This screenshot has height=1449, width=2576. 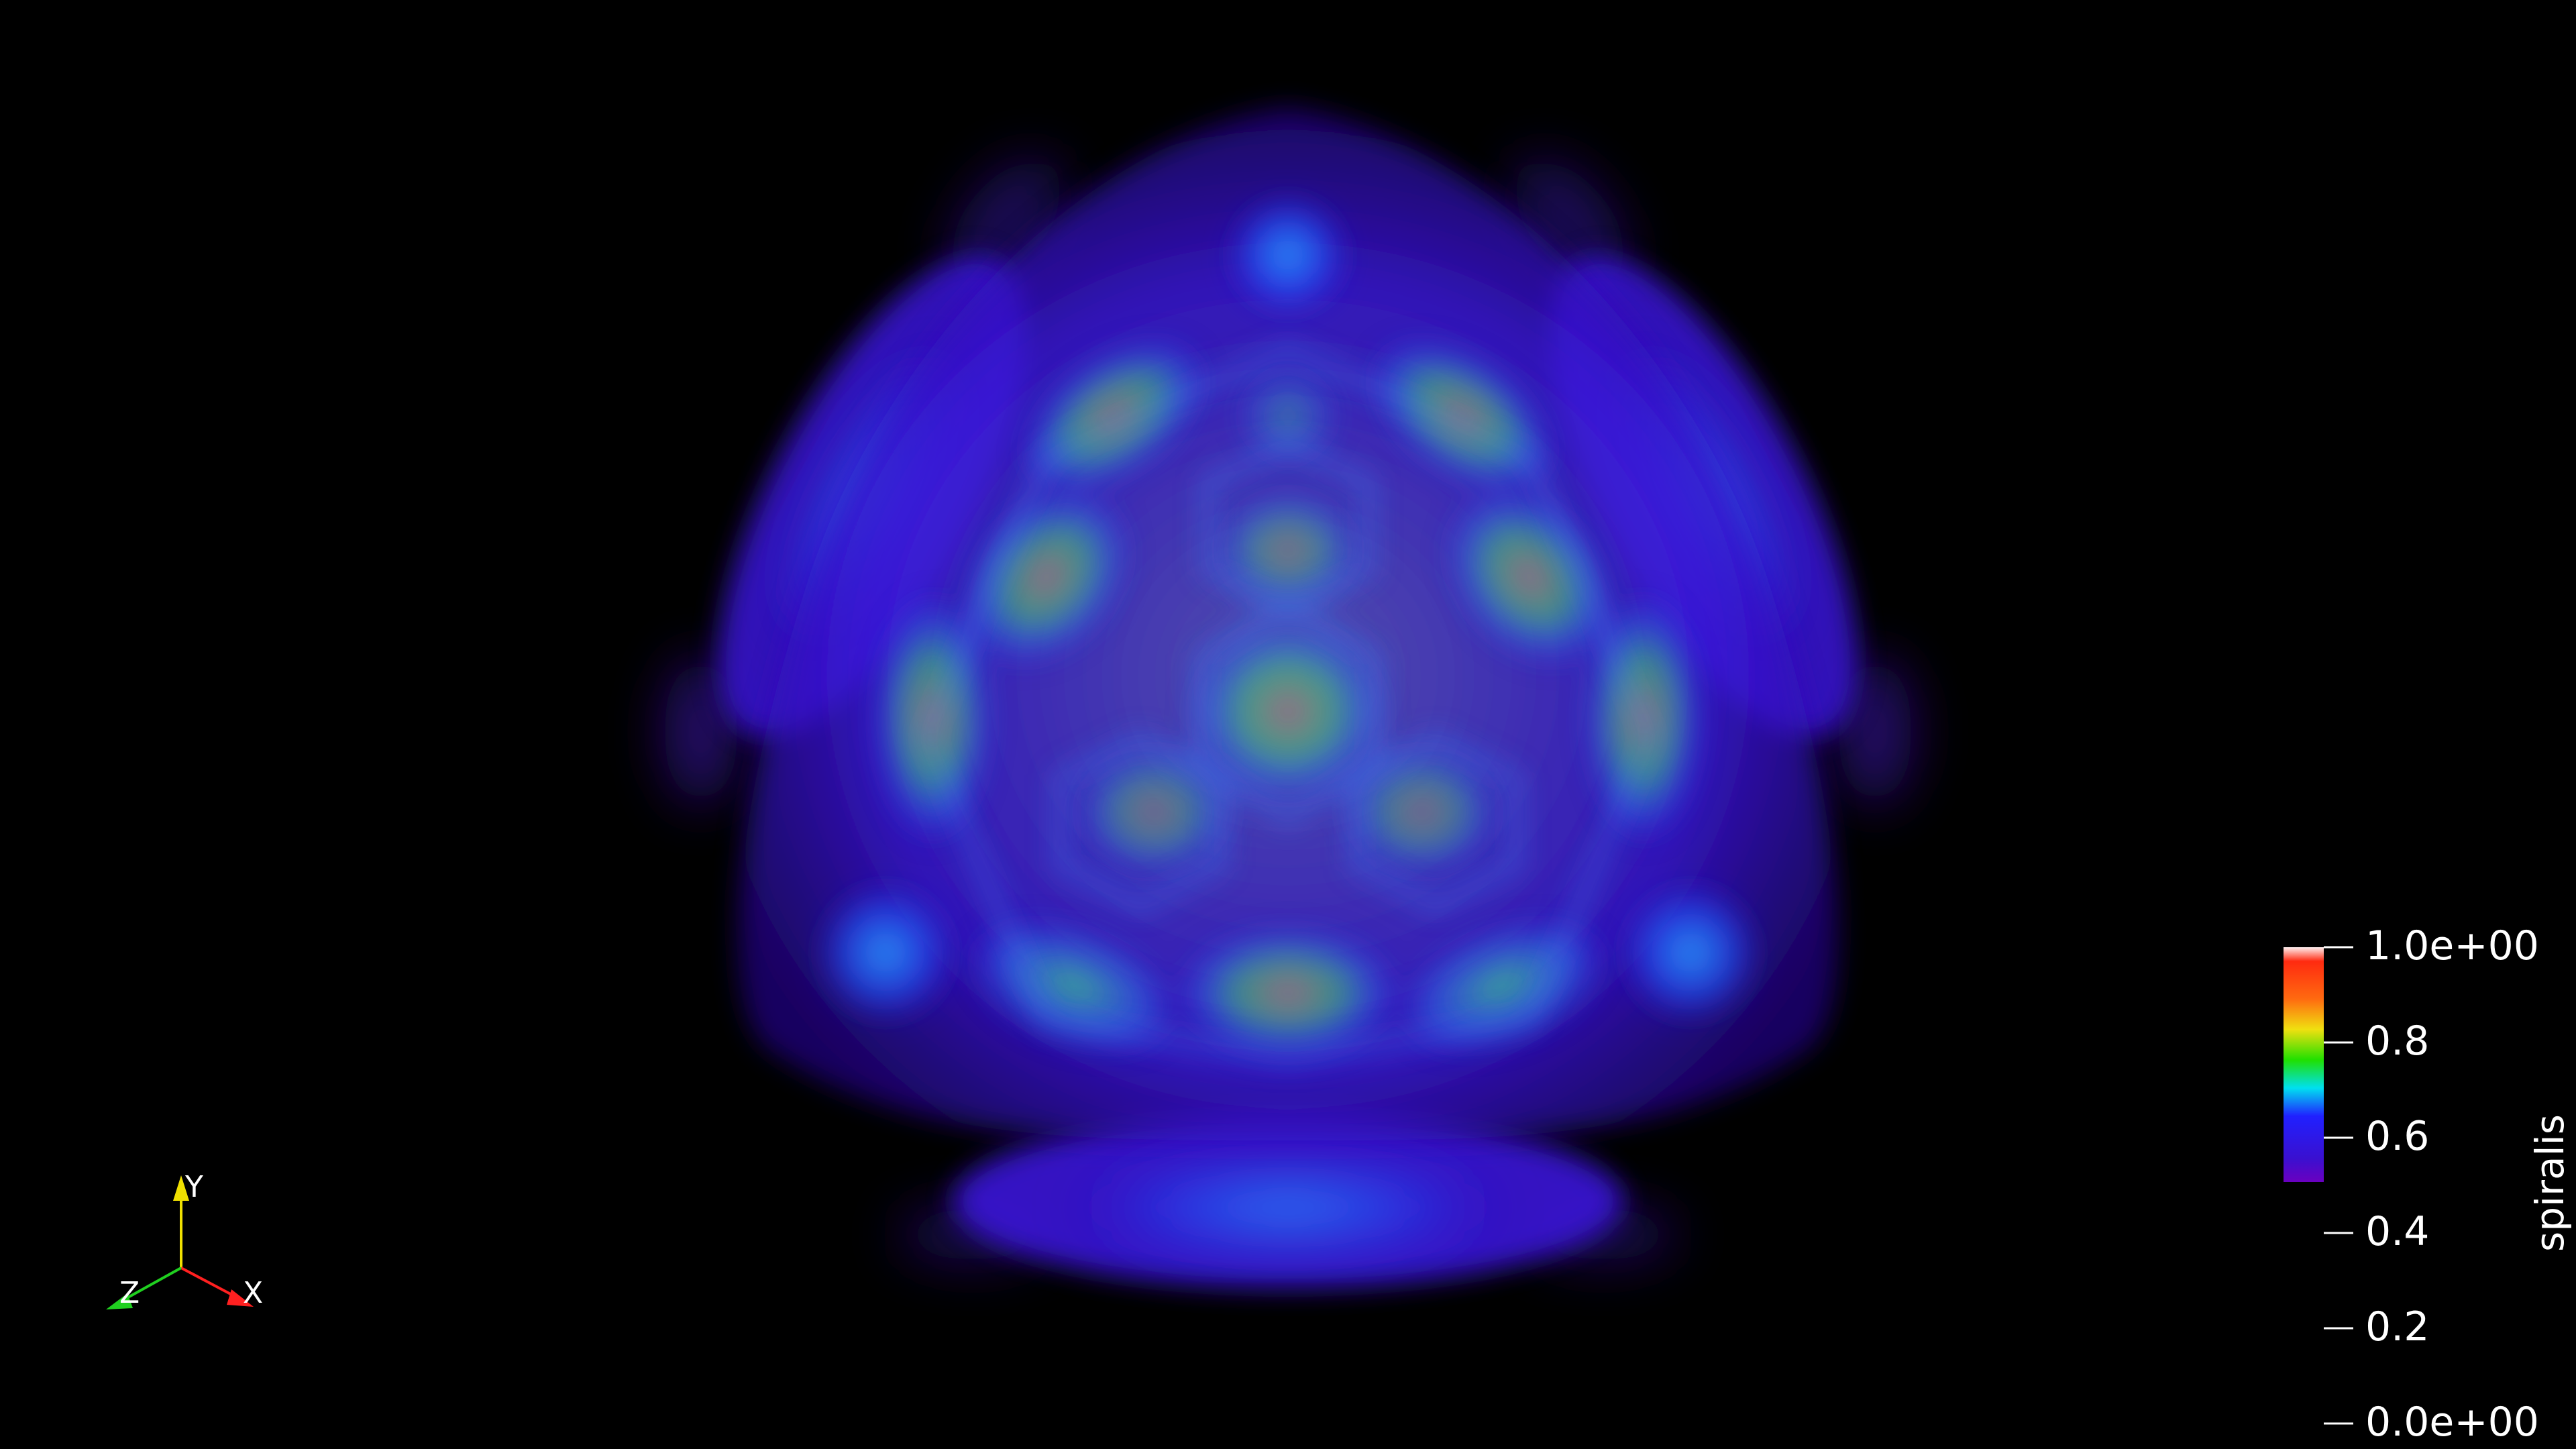 I want to click on axis-label-x: X, so click(x=253, y=1293).